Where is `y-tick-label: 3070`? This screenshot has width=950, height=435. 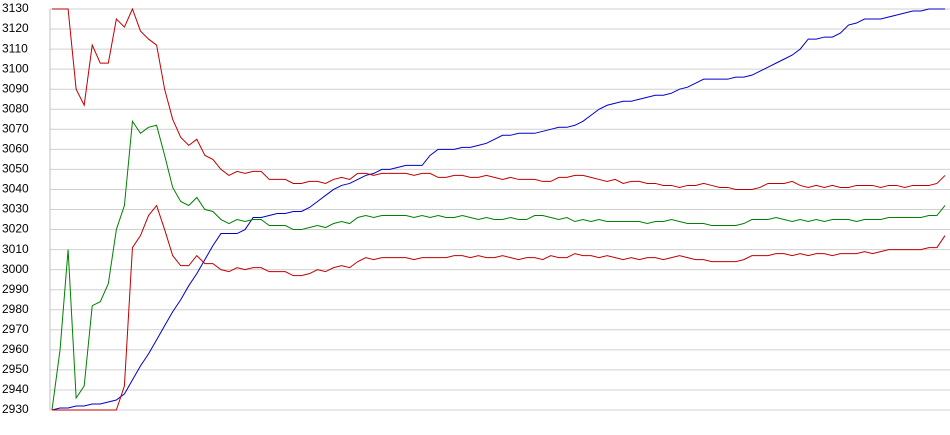 y-tick-label: 3070 is located at coordinates (15, 128).